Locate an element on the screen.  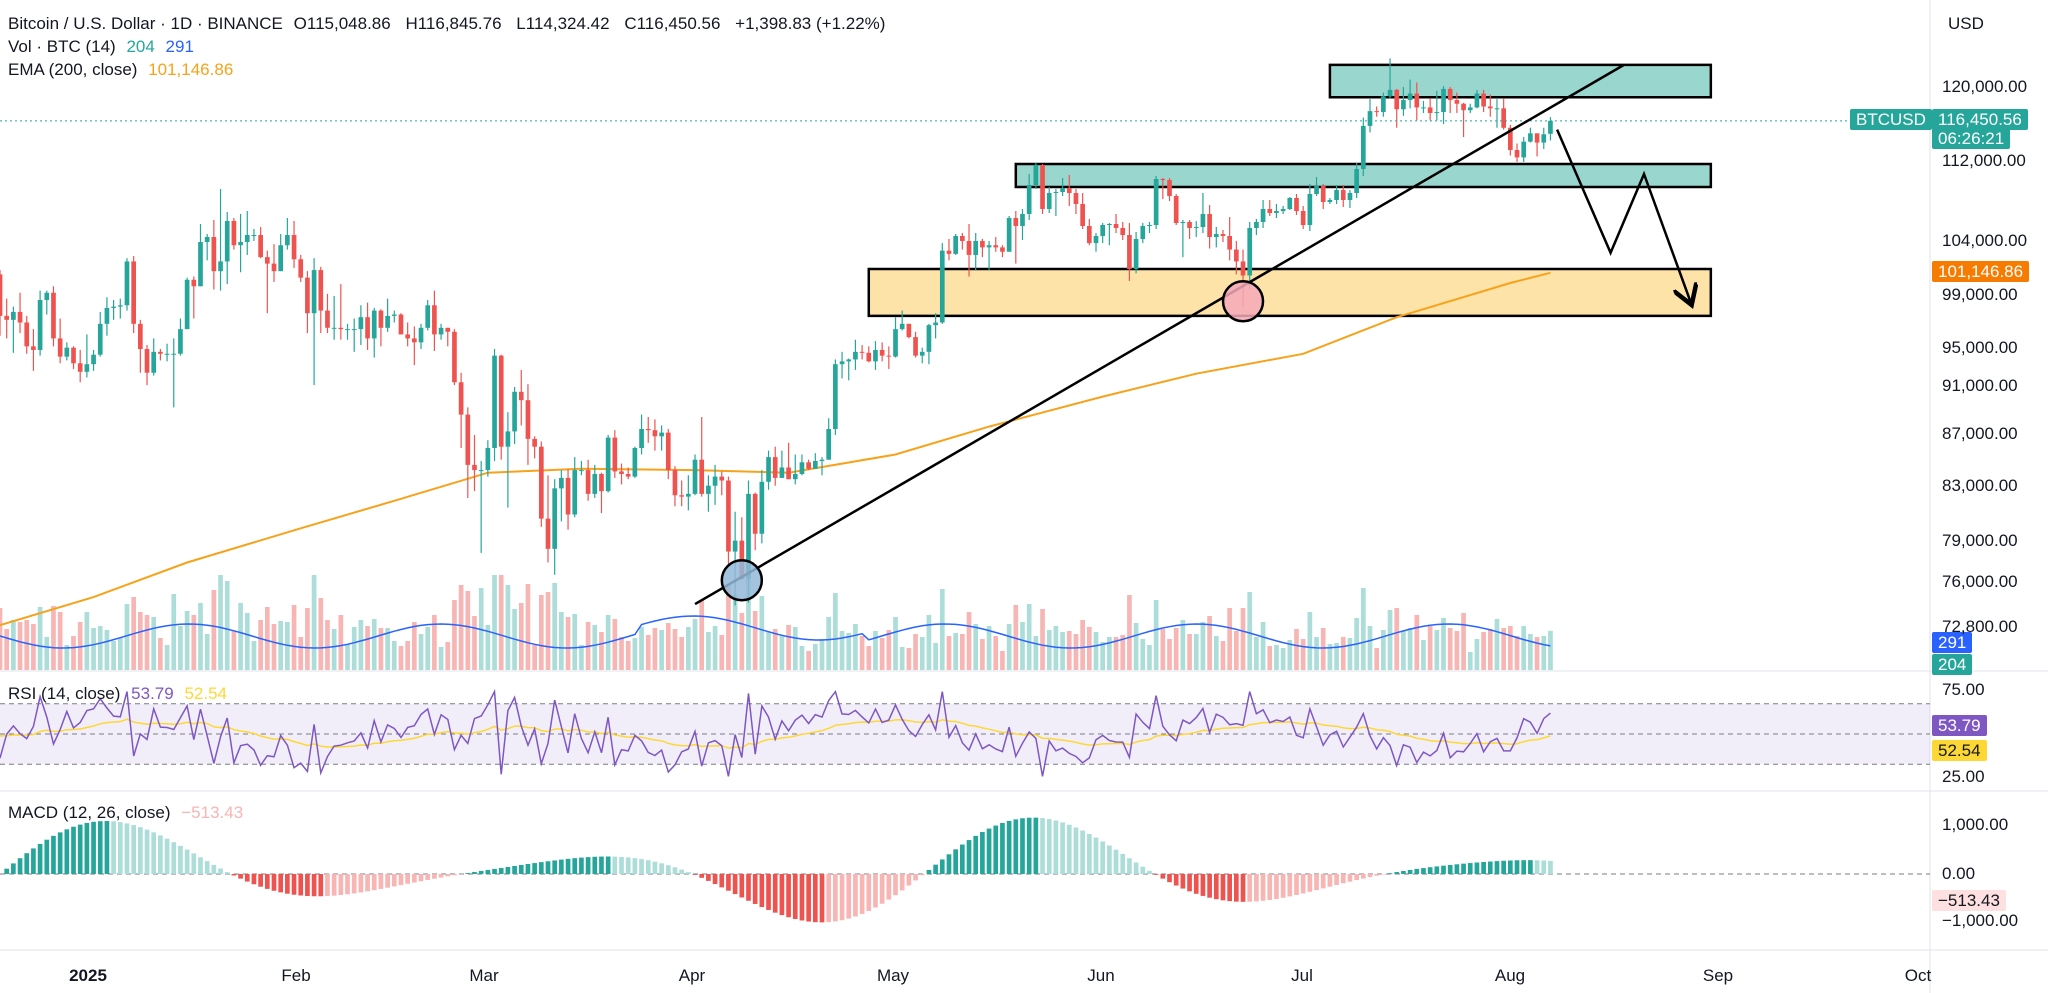
high-label: H is located at coordinates (411, 23).